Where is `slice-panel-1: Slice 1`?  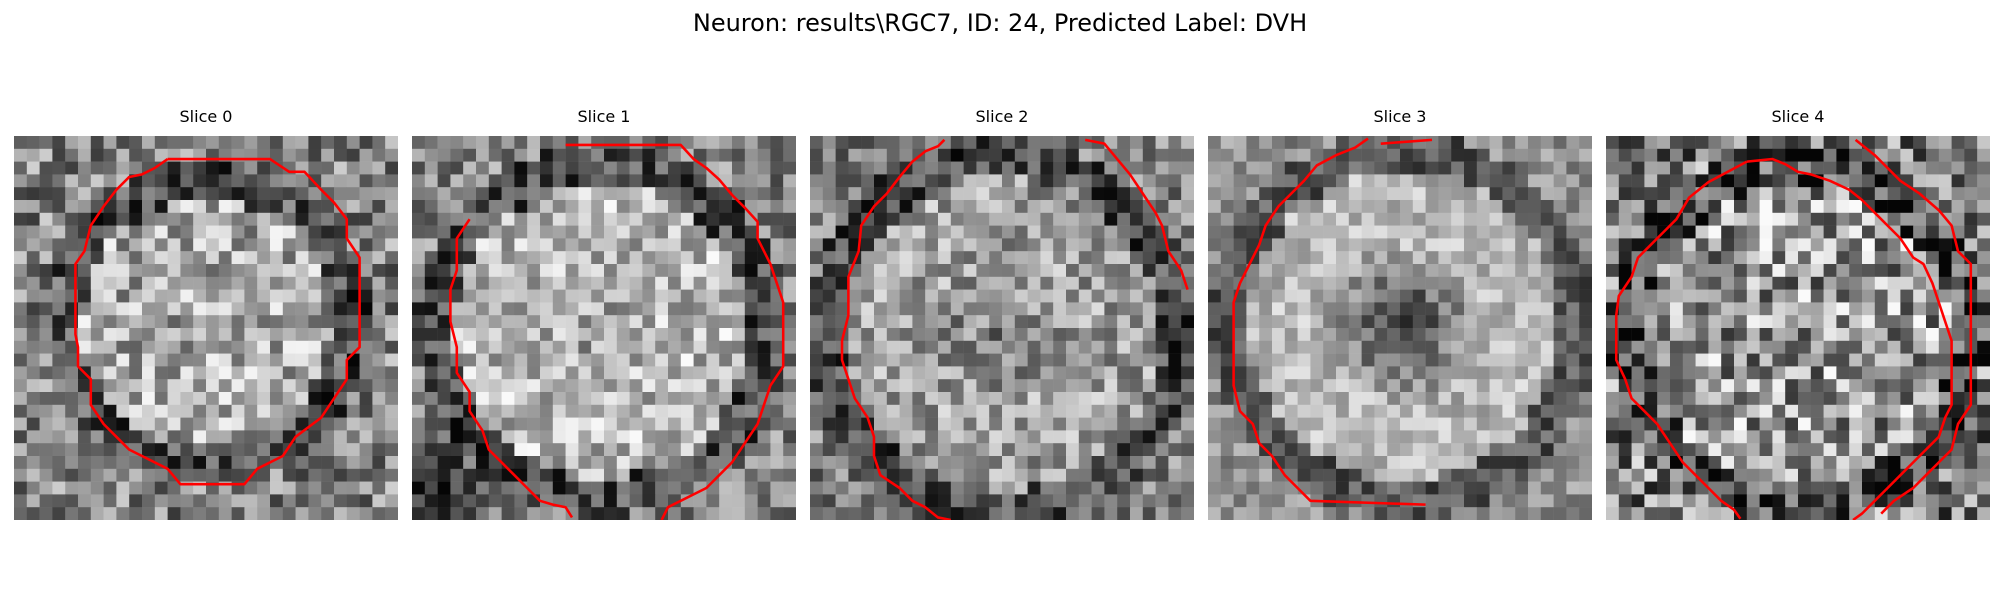 slice-panel-1: Slice 1 is located at coordinates (604, 313).